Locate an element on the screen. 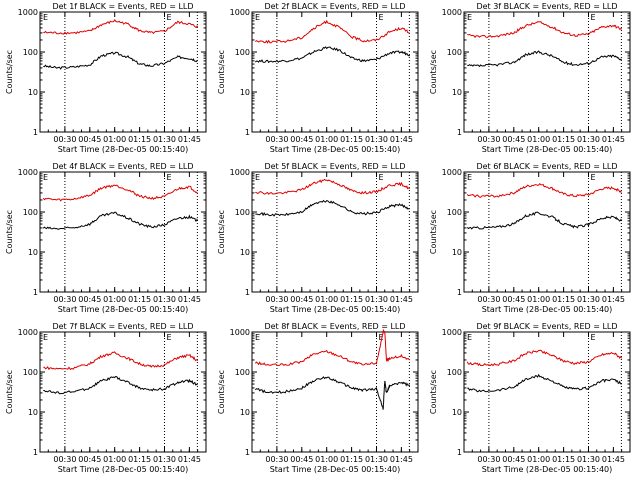 The height and width of the screenshot is (480, 640). panel-title: Det 2f BLACK = Events, RED = LLD is located at coordinates (334, 6).